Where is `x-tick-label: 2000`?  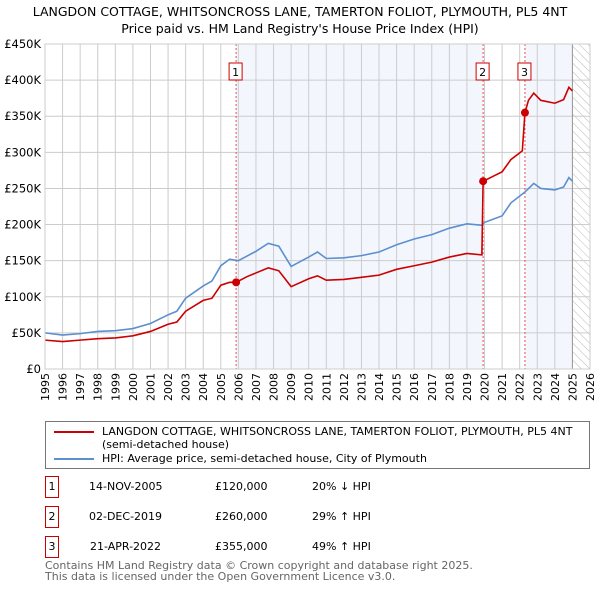
x-tick-label: 2000 is located at coordinates (133, 387).